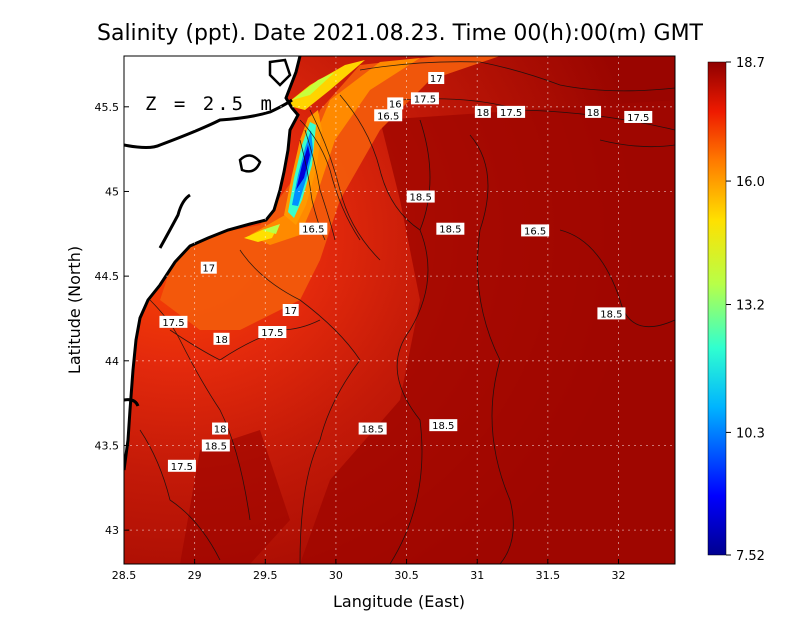  I want to click on colorbar-label: 7.52, so click(750, 556).